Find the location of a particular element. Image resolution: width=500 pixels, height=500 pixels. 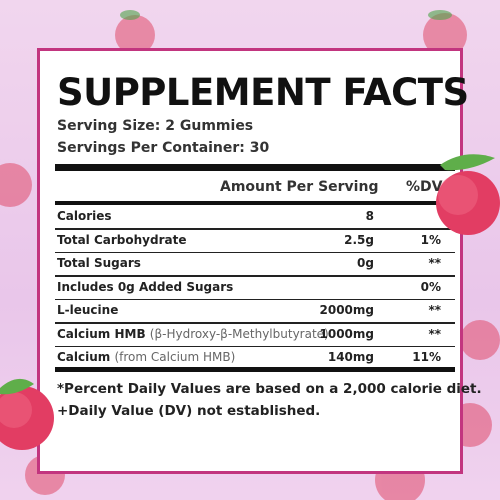

nutrient-note: (from Calcium HMB) is located at coordinates (175, 357).